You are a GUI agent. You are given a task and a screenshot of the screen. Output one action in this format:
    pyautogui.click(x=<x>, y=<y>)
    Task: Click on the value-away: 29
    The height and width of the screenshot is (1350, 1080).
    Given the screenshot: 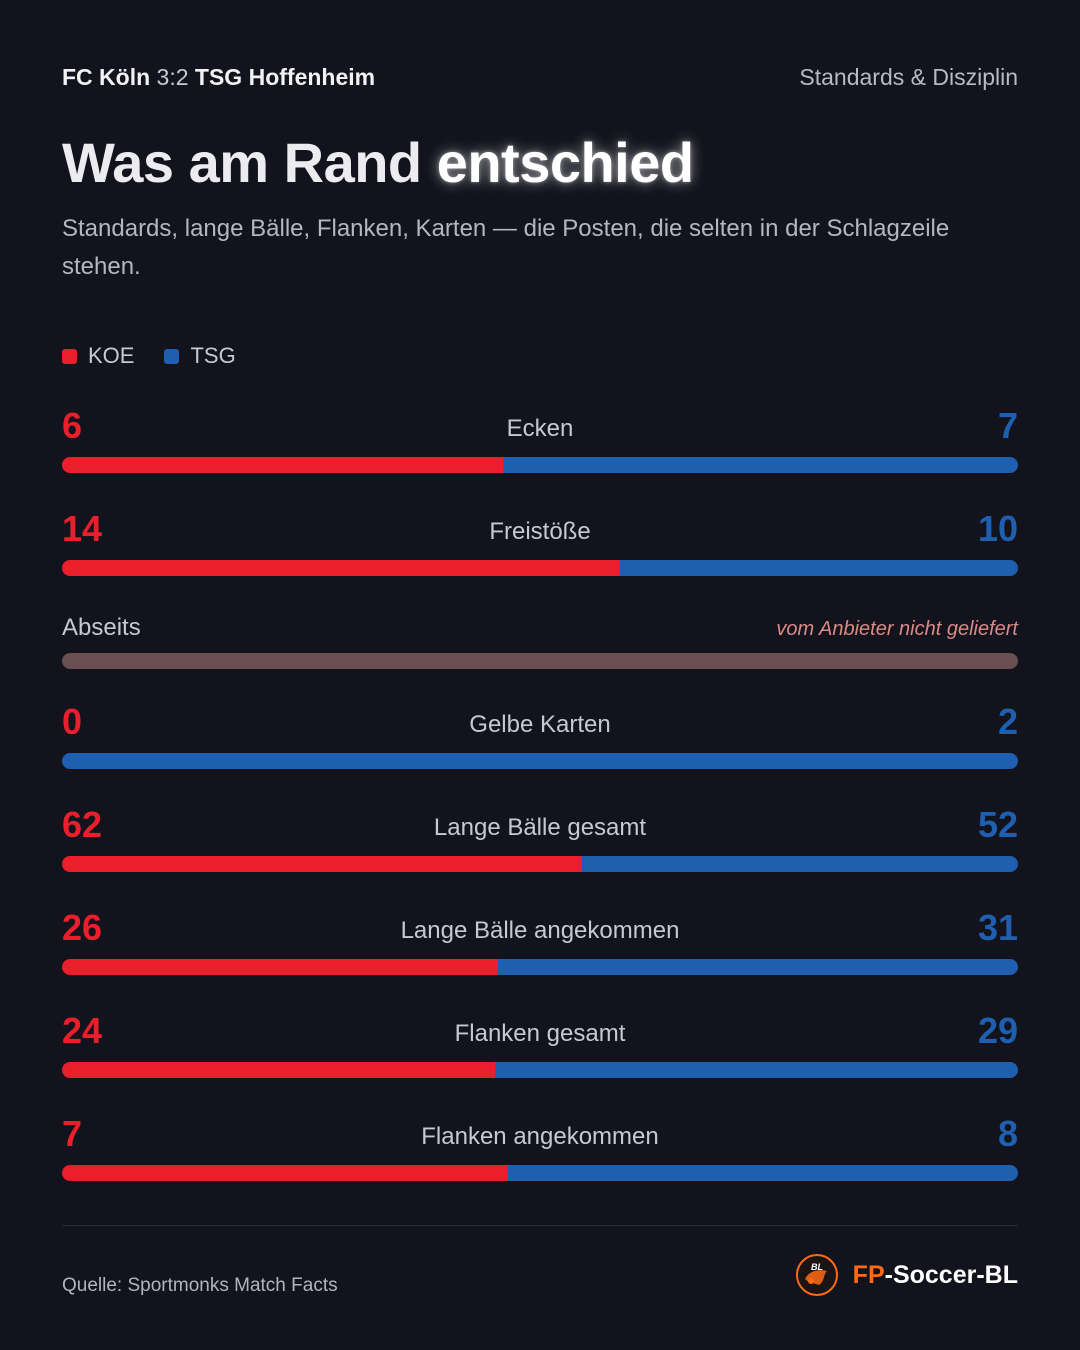 What is the action you would take?
    pyautogui.click(x=997, y=1030)
    